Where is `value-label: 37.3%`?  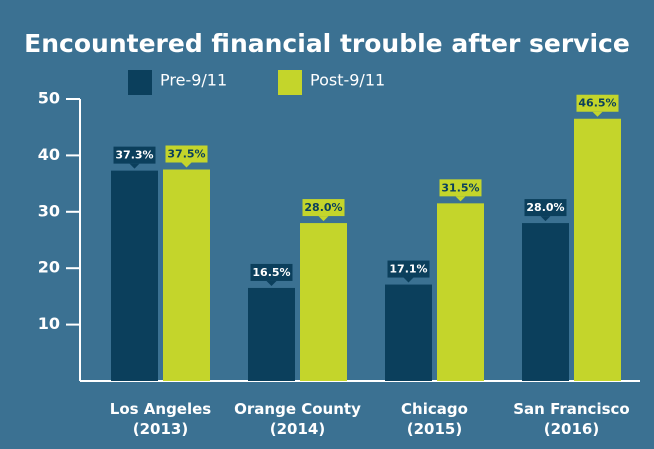
value-label: 37.3% is located at coordinates (134, 155).